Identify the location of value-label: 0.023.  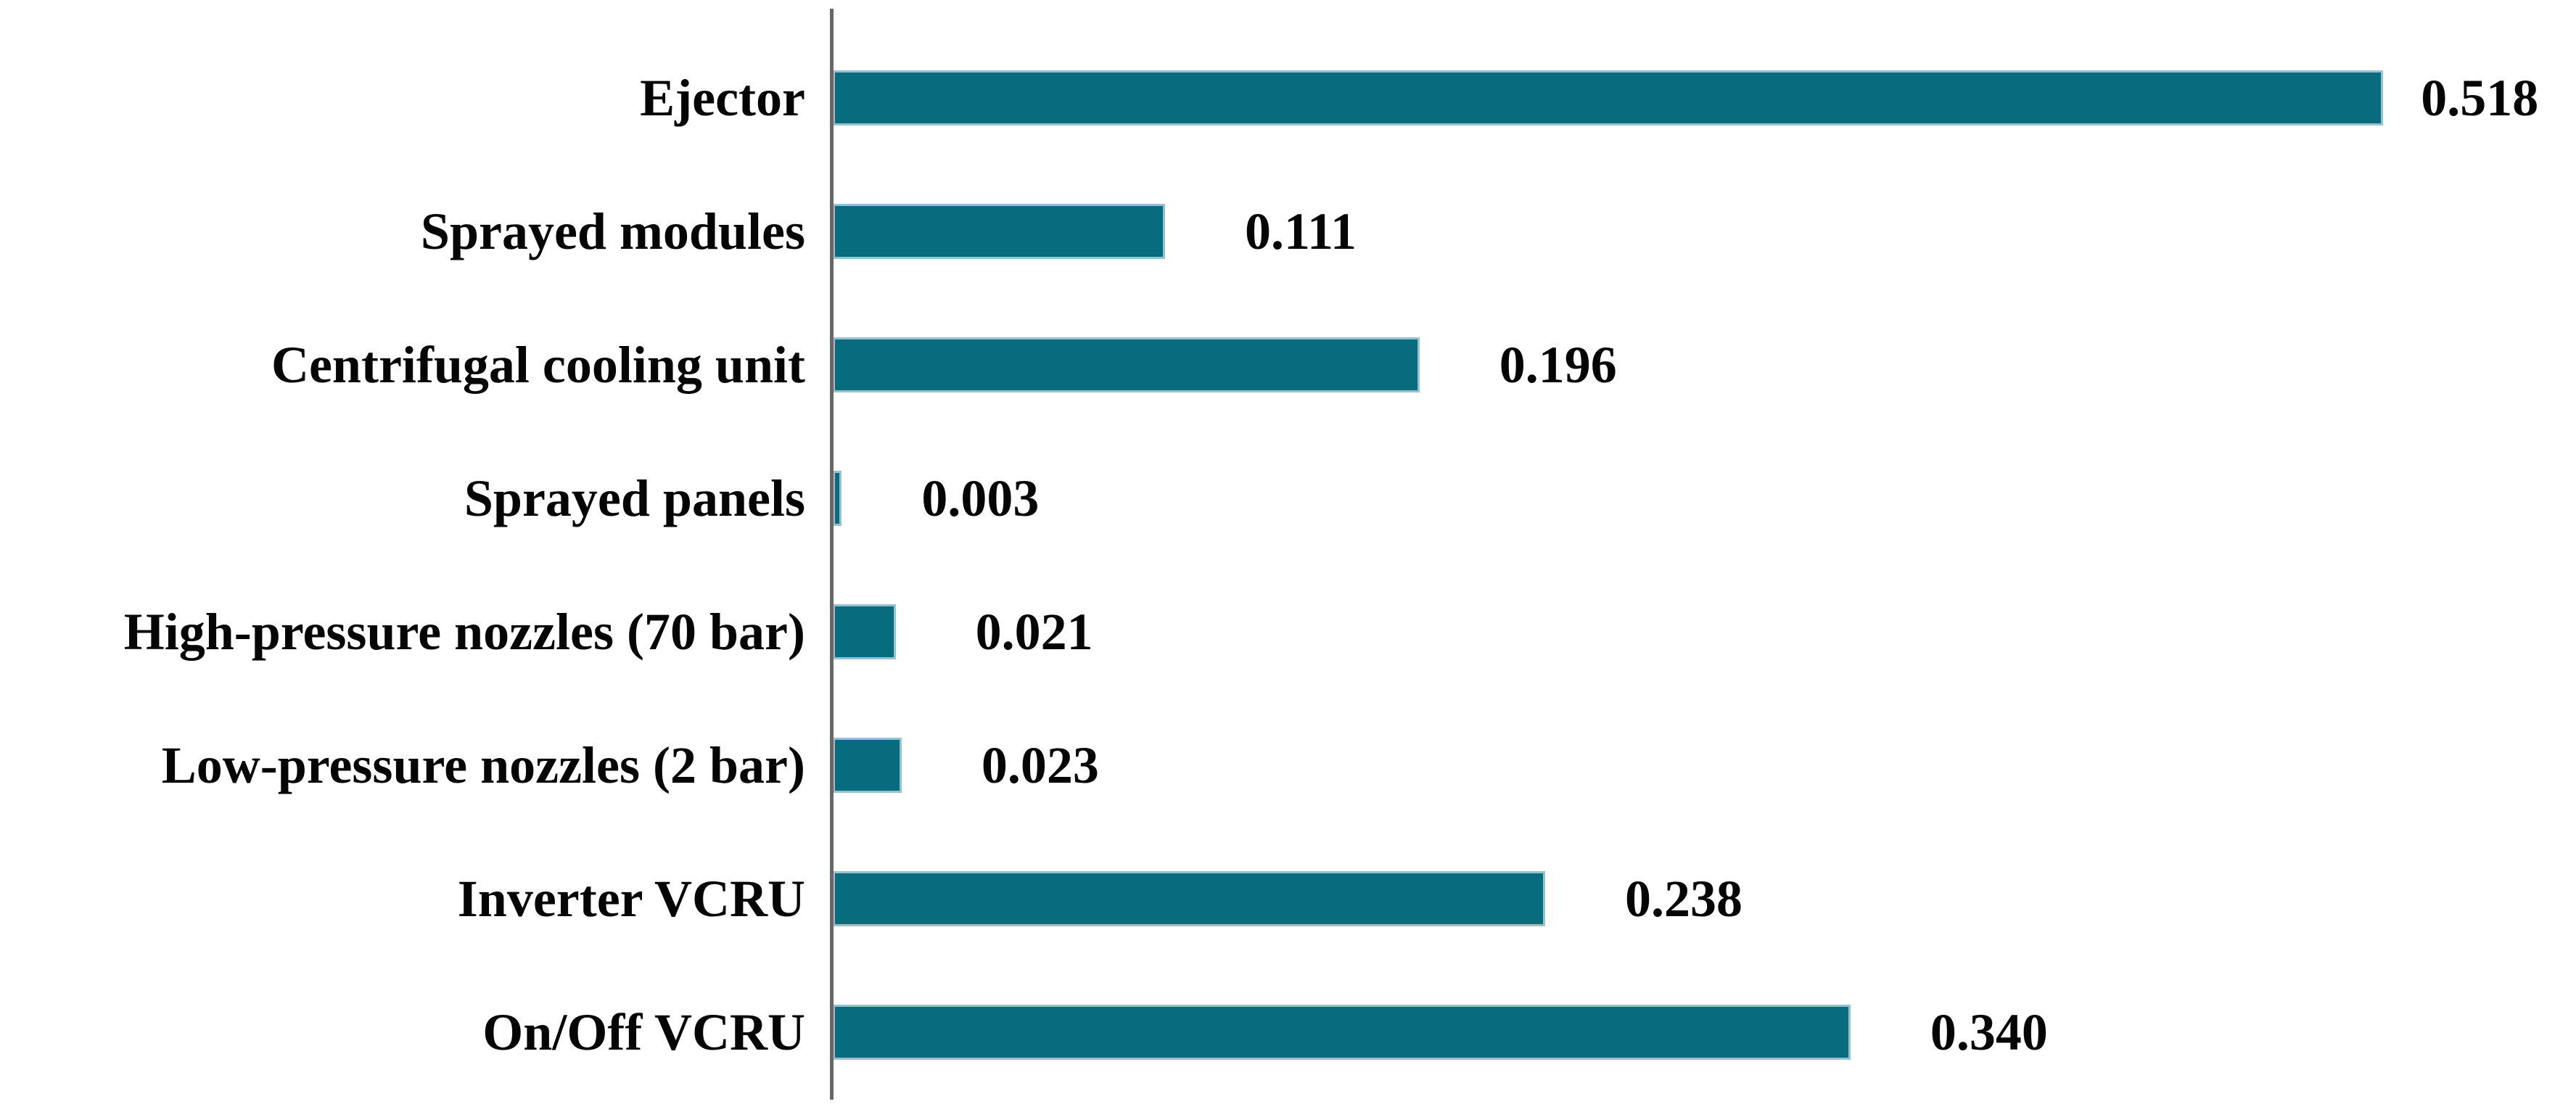
(1040, 765).